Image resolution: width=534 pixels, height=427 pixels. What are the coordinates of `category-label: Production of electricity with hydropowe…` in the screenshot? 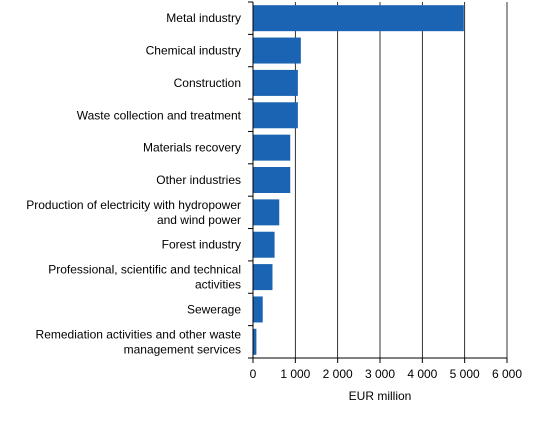 It's located at (133, 212).